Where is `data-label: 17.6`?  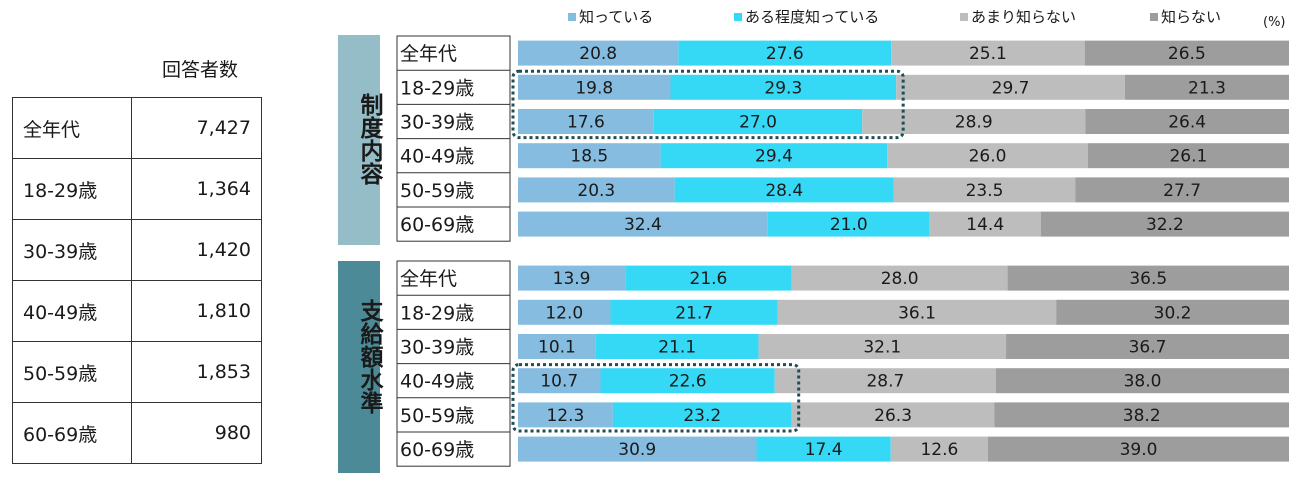 data-label: 17.6 is located at coordinates (586, 123).